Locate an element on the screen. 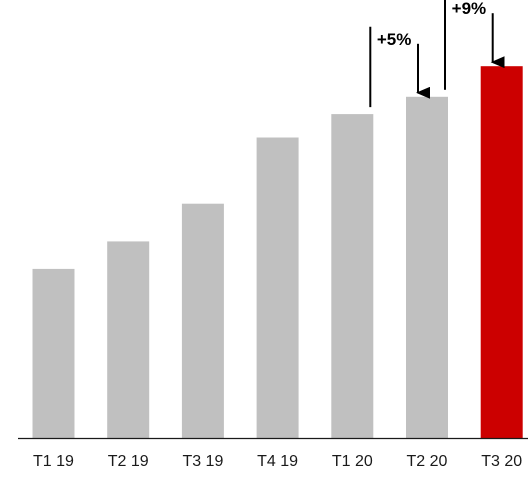 This screenshot has width=528, height=479. x-tick-label: T4 19 is located at coordinates (277, 461).